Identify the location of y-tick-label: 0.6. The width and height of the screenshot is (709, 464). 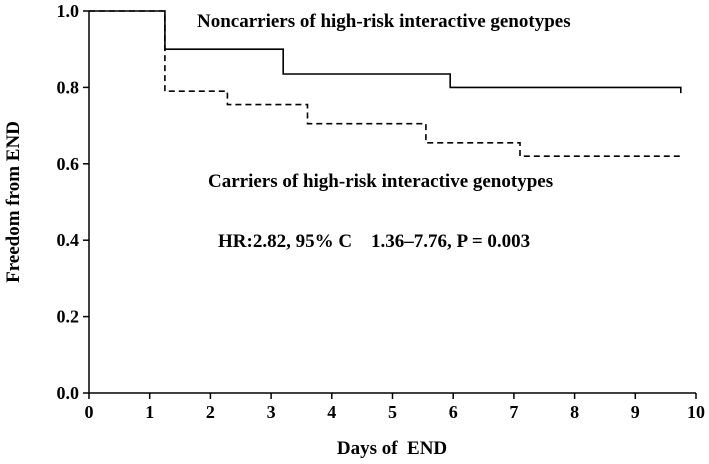
(68, 164).